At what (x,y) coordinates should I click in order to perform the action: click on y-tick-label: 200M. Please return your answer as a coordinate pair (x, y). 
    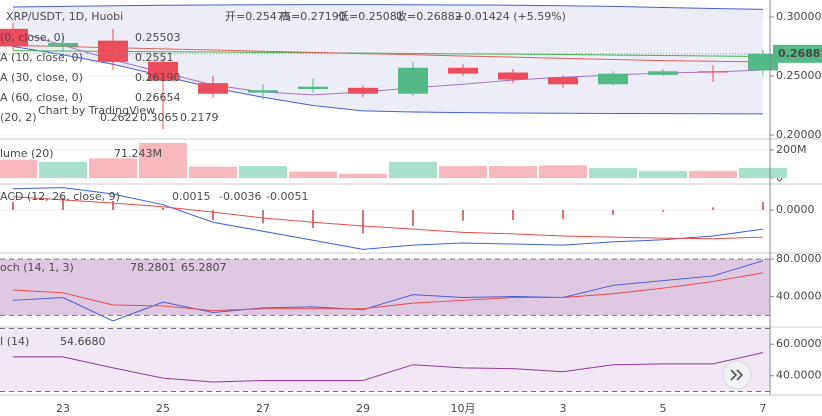
    Looking at the image, I should click on (791, 149).